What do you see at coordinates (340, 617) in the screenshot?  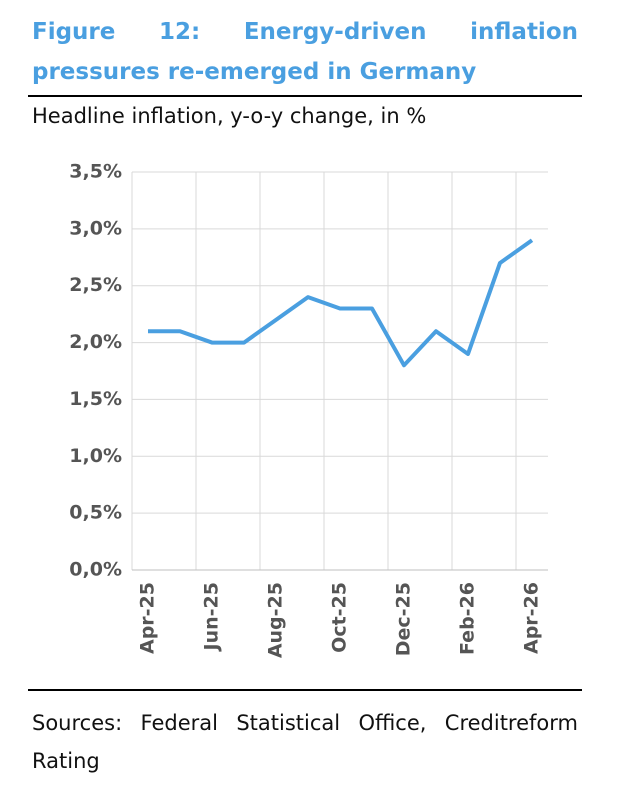 I see `x-tick-label: Oct-25` at bounding box center [340, 617].